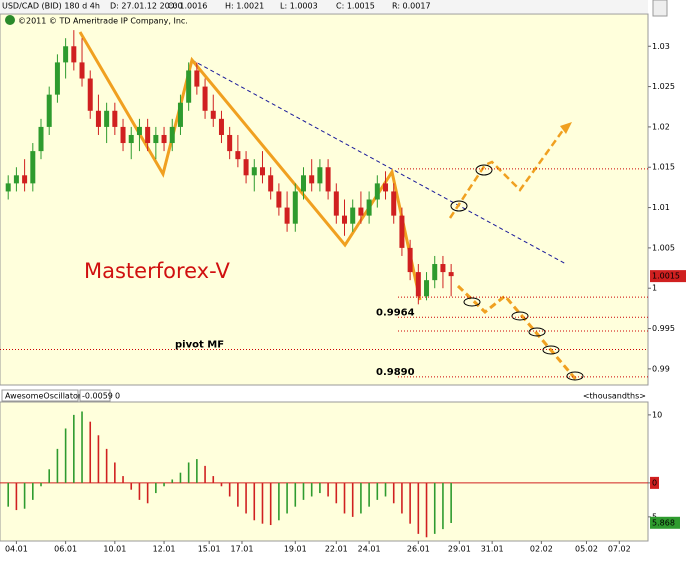 The height and width of the screenshot is (561, 688). Describe the element at coordinates (43, 396) in the screenshot. I see `indicator-name: AwesomeOscillator` at that location.